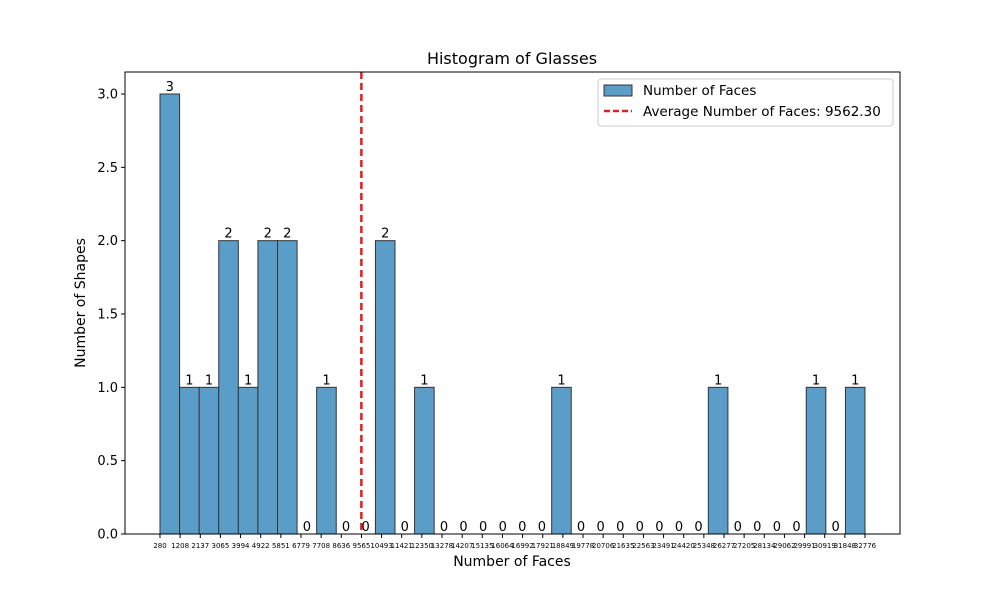 The width and height of the screenshot is (1000, 600). What do you see at coordinates (381, 546) in the screenshot?
I see `x-tick-label: 10493` at bounding box center [381, 546].